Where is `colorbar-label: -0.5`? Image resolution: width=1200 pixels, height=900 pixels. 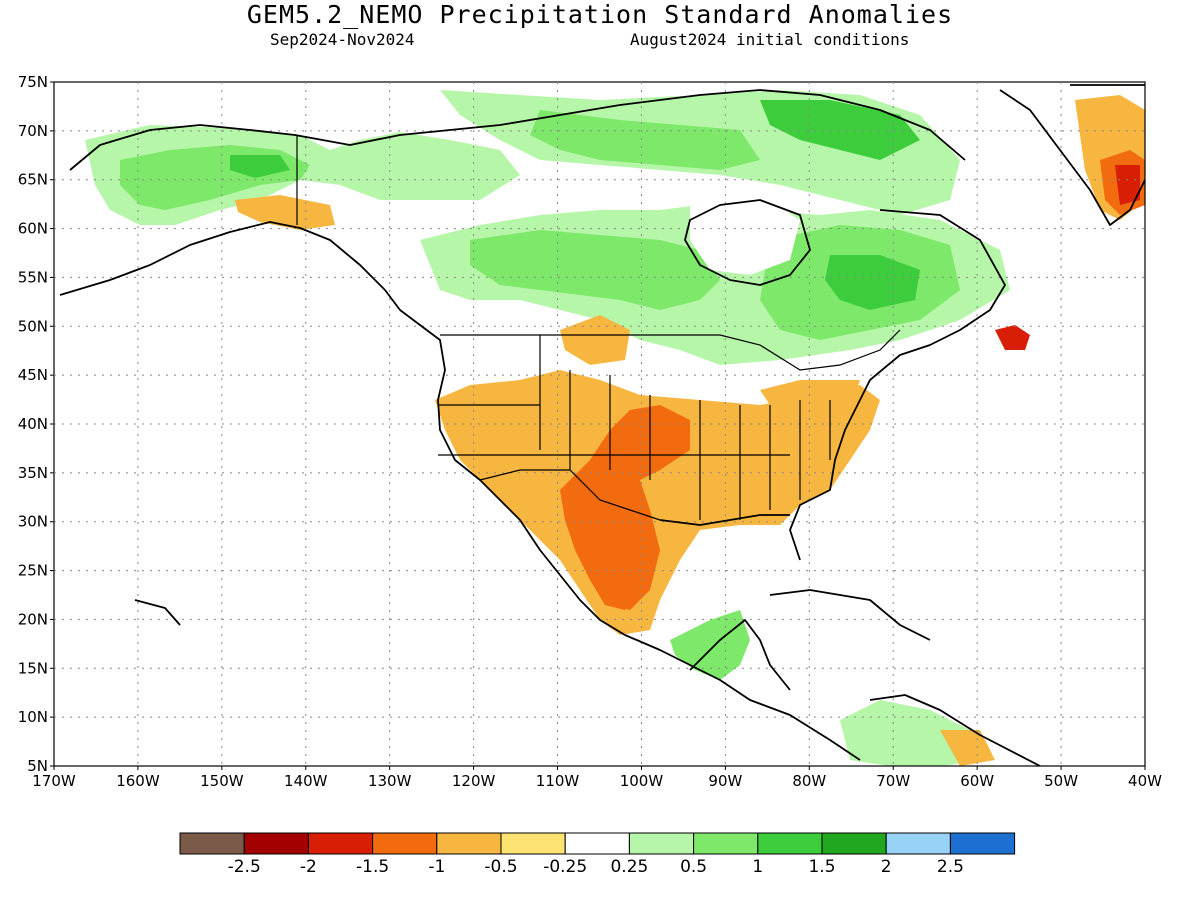 colorbar-label: -0.5 is located at coordinates (500, 867).